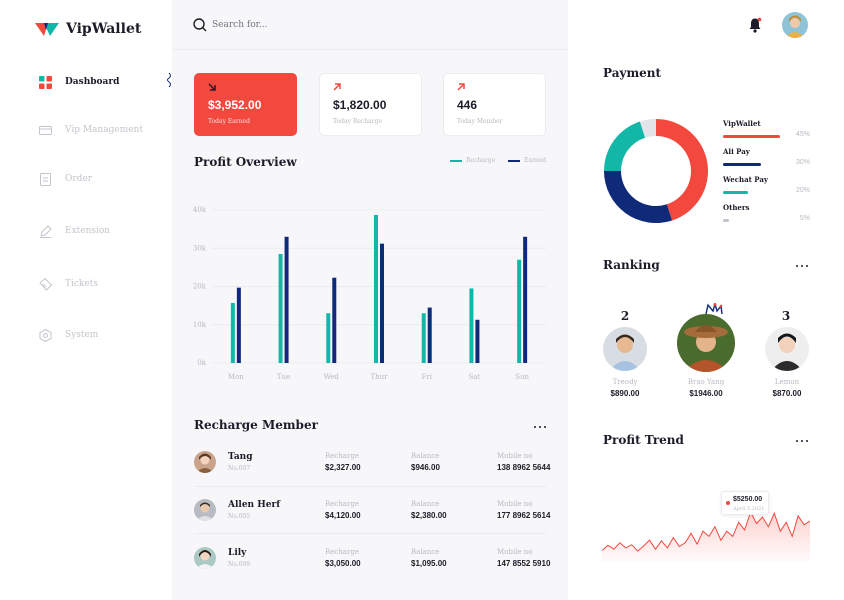 Image resolution: width=844 pixels, height=600 pixels. Describe the element at coordinates (786, 316) in the screenshot. I see `rank-position: 3` at that location.